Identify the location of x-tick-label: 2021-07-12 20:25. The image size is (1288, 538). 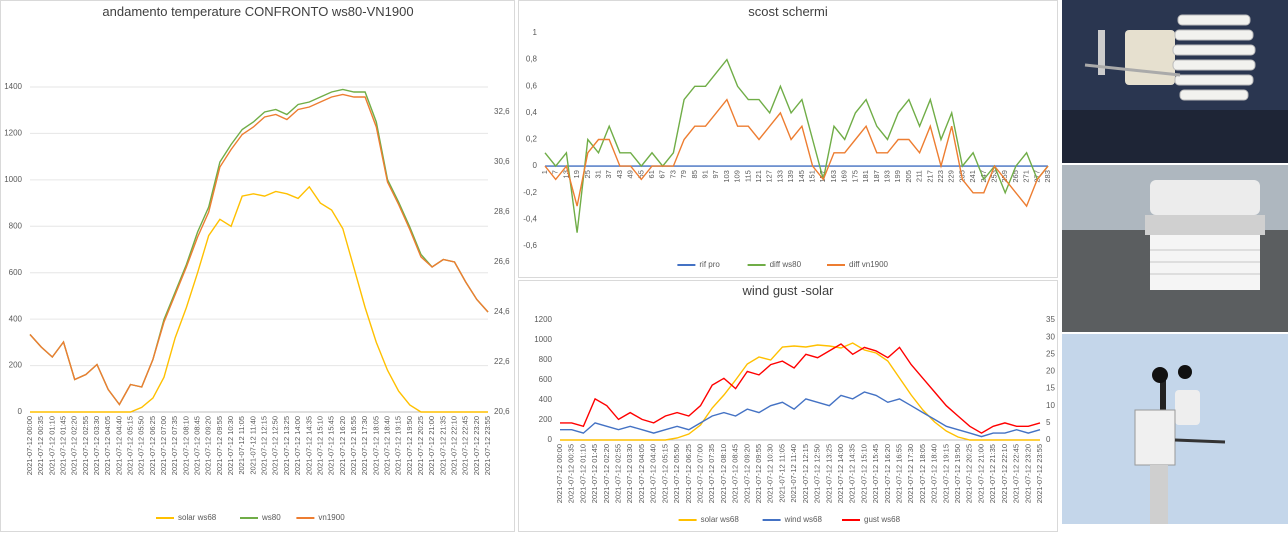
(969, 473).